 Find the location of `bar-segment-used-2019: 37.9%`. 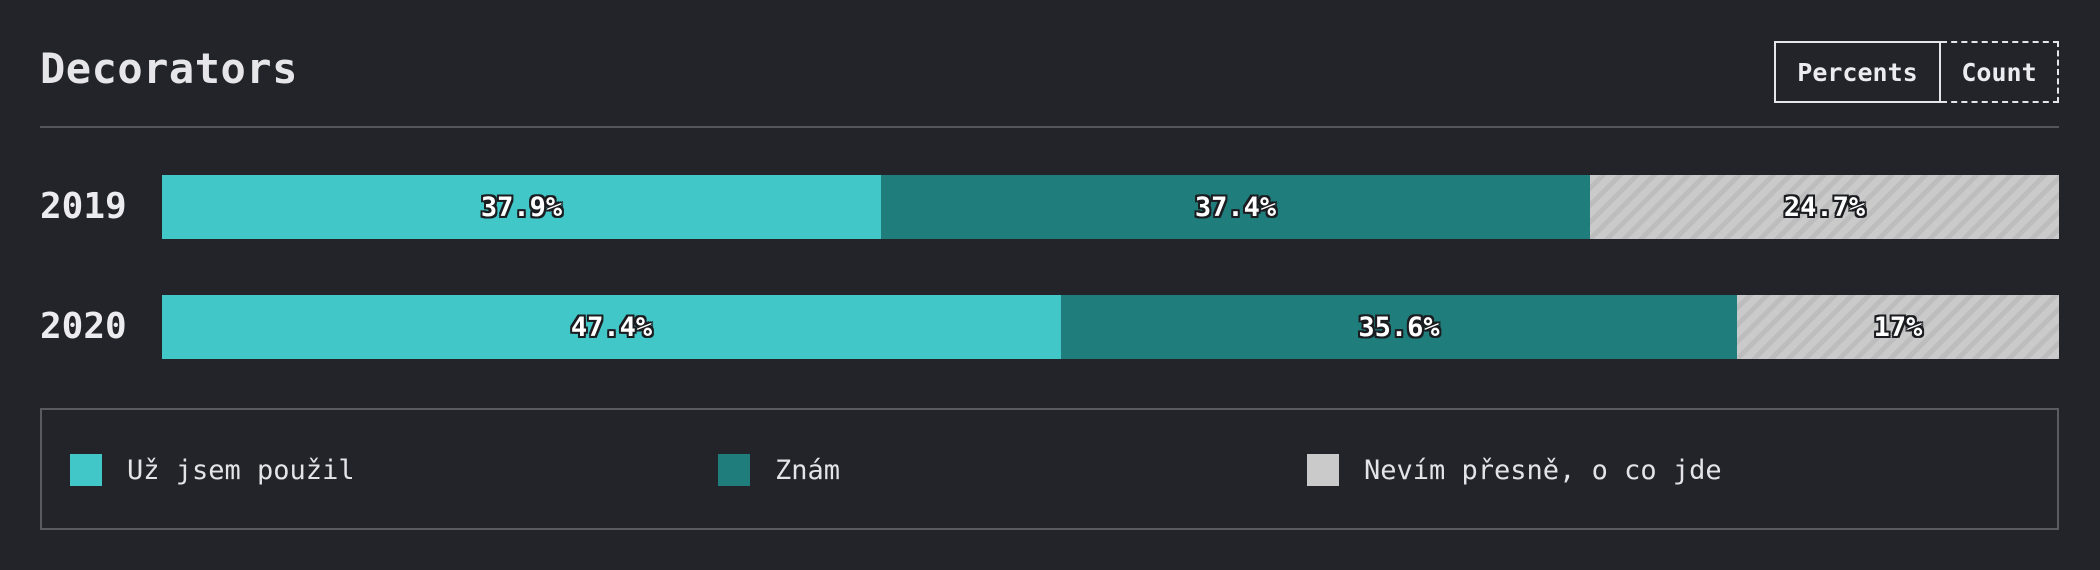

bar-segment-used-2019: 37.9% is located at coordinates (521, 207).